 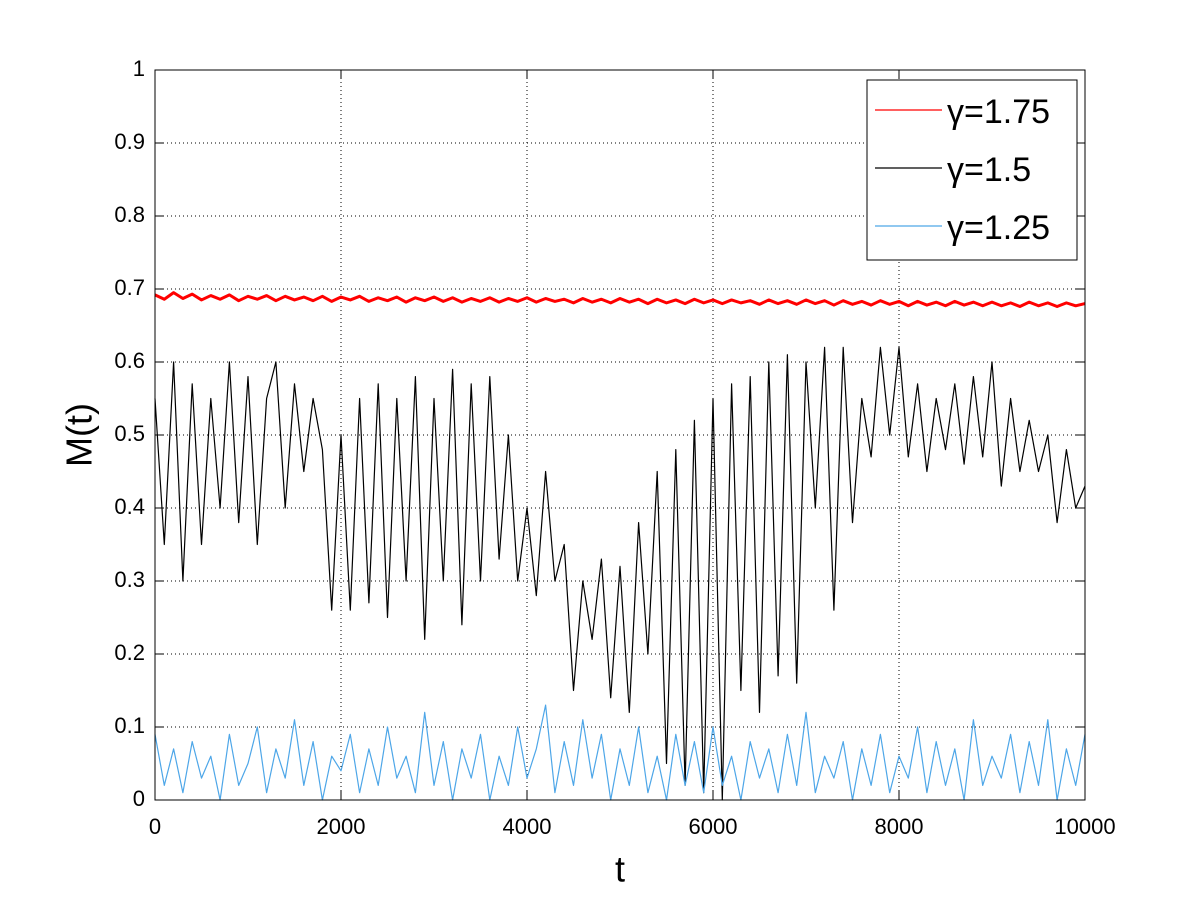 I want to click on legend-label: γ=1.75, so click(x=998, y=112).